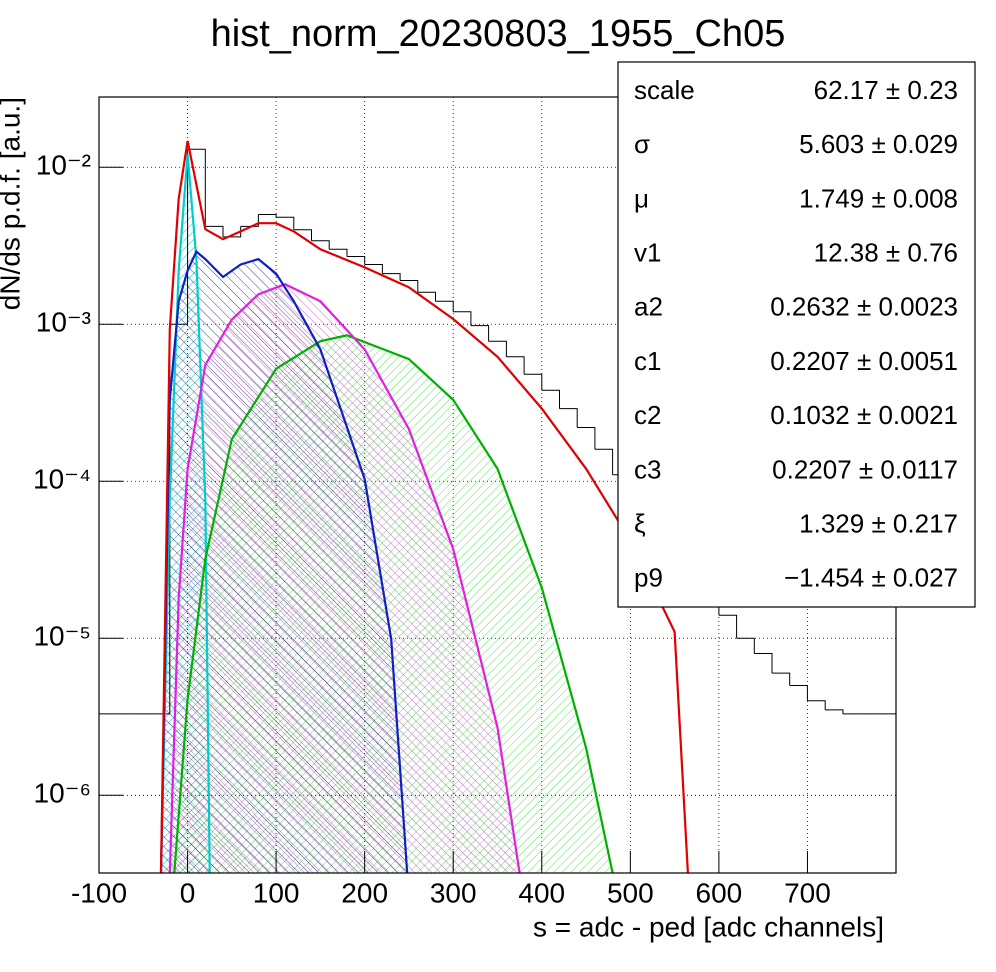  Describe the element at coordinates (886, 90) in the screenshot. I see `stats-value: 62.17 ± 0.23` at that location.